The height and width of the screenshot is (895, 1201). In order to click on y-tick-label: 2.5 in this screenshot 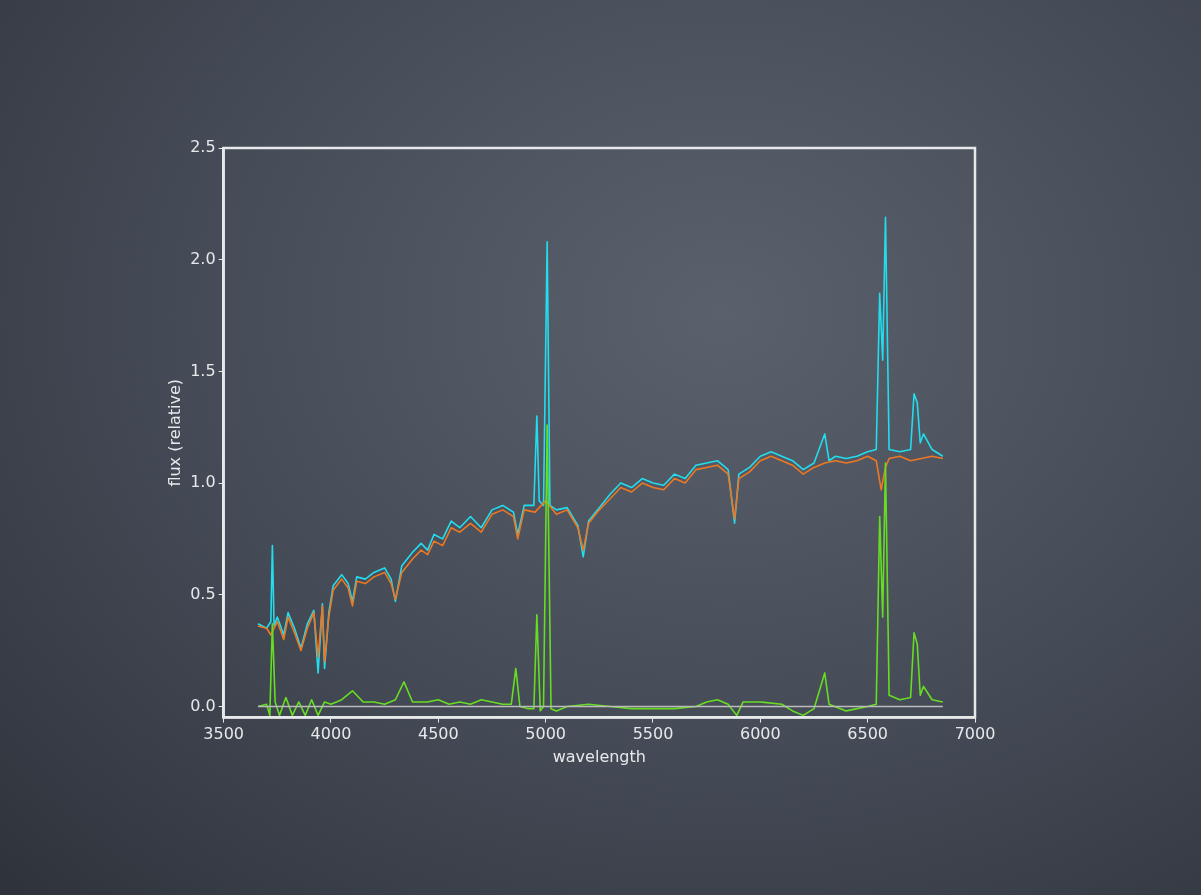, I will do `click(203, 147)`.